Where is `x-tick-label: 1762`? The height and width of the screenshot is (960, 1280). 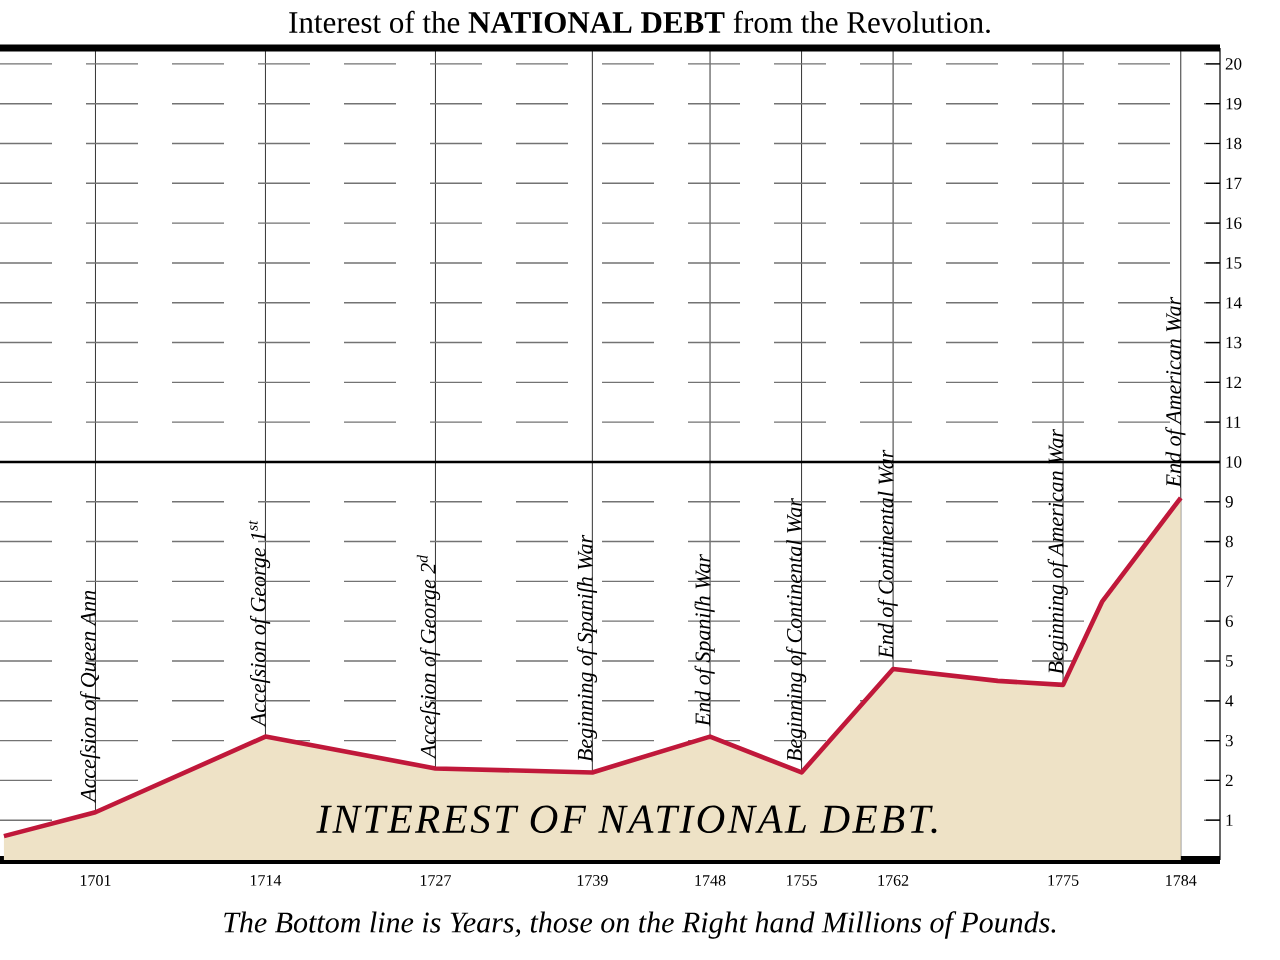
x-tick-label: 1762 is located at coordinates (893, 880).